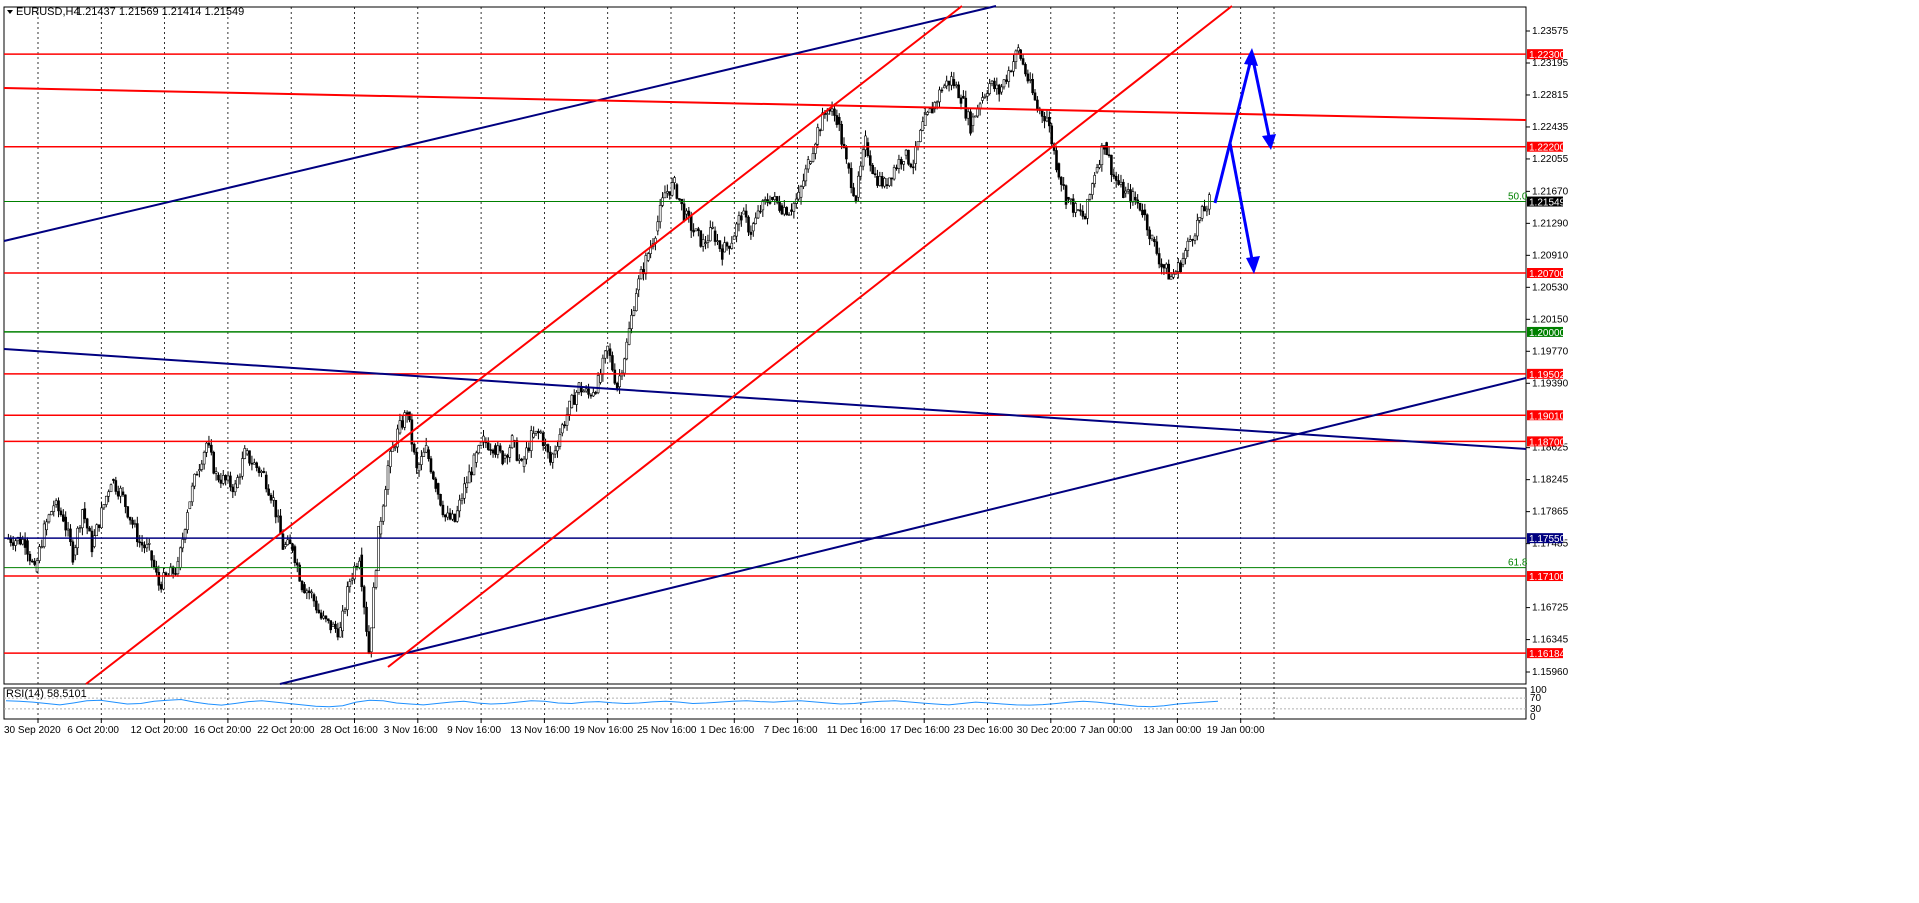  What do you see at coordinates (411, 730) in the screenshot?
I see `x-tick-label: 3 Nov 16:00` at bounding box center [411, 730].